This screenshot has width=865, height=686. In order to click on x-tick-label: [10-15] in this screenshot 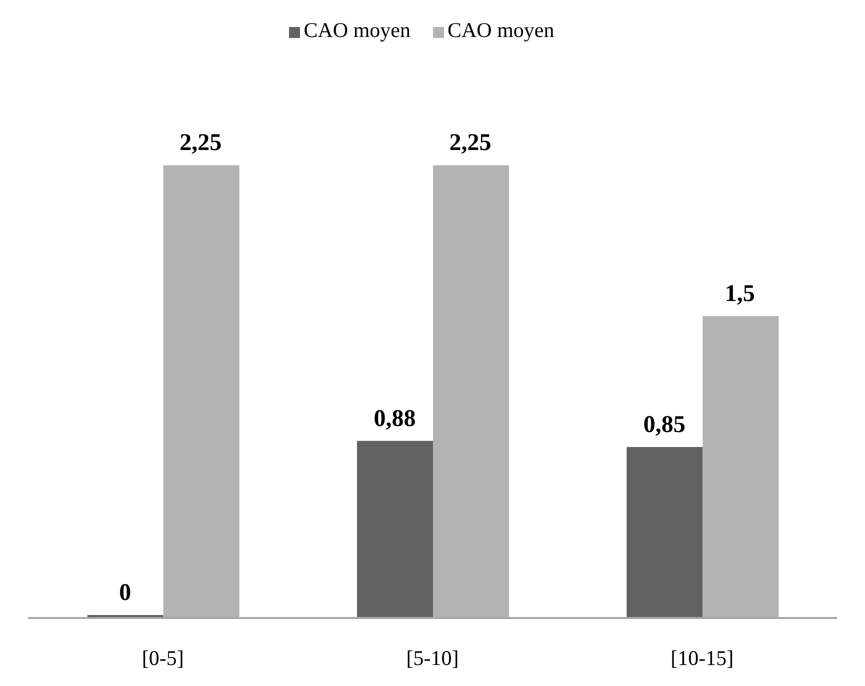, I will do `click(702, 658)`.